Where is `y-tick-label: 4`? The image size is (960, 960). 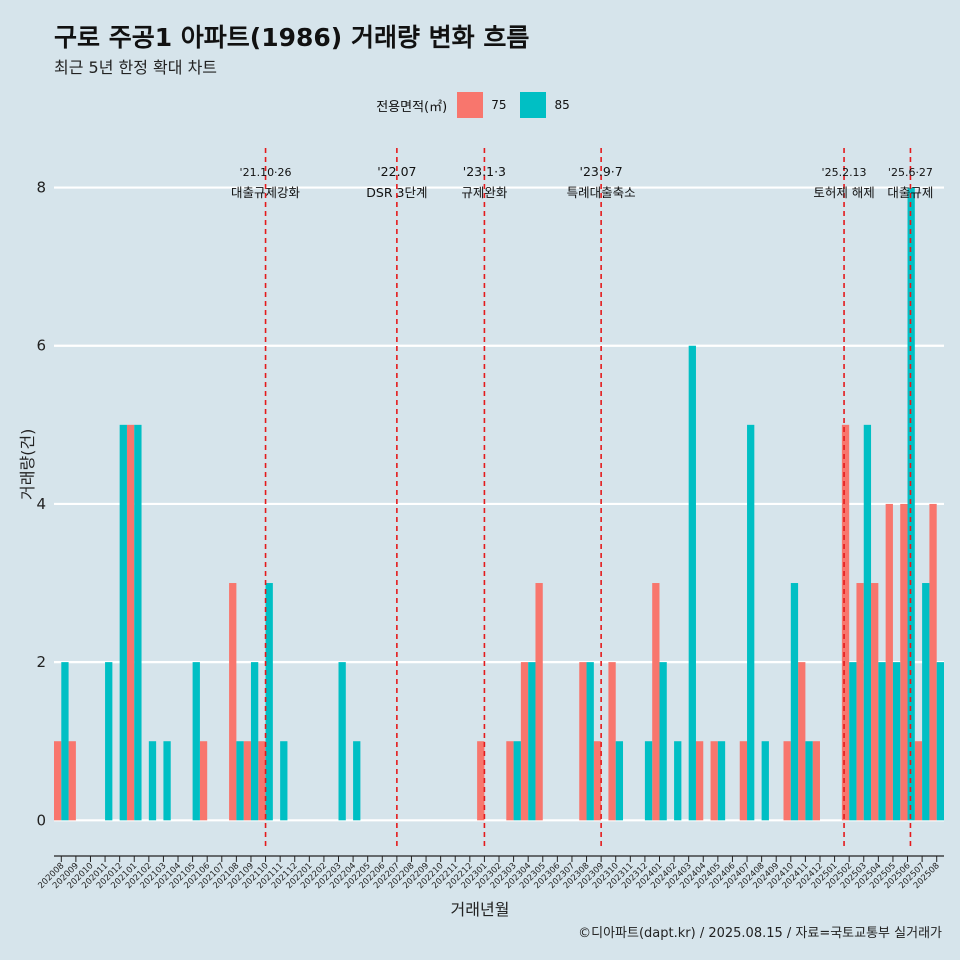 y-tick-label: 4 is located at coordinates (41, 504).